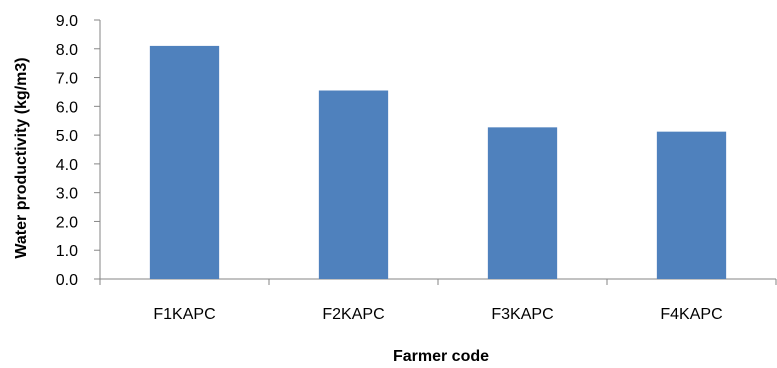 Image resolution: width=777 pixels, height=368 pixels. I want to click on x-tick-label: F2KAPC, so click(353, 314).